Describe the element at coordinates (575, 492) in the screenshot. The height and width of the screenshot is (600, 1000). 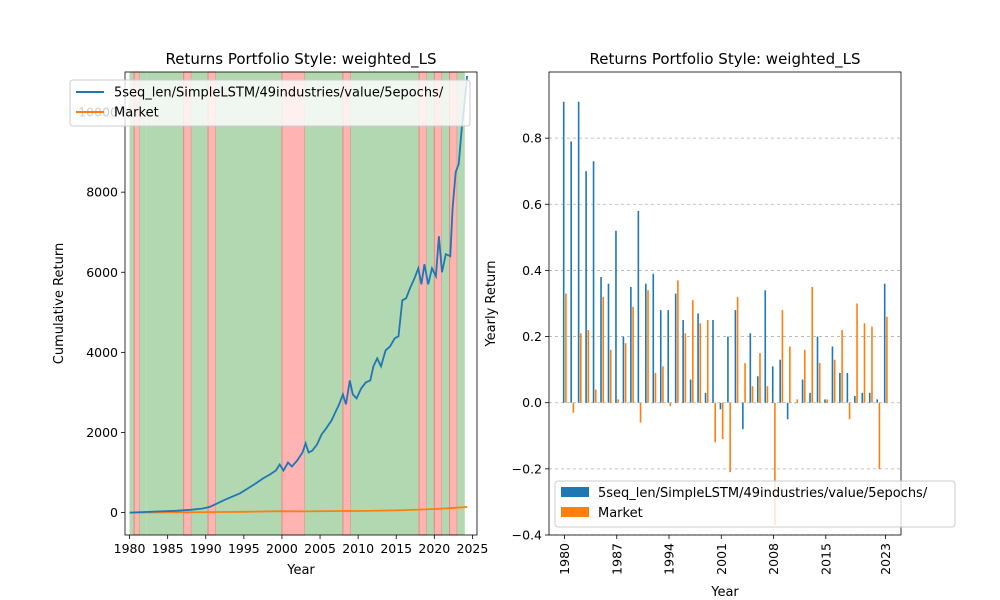
I see `right-legend-swatch-lstm` at that location.